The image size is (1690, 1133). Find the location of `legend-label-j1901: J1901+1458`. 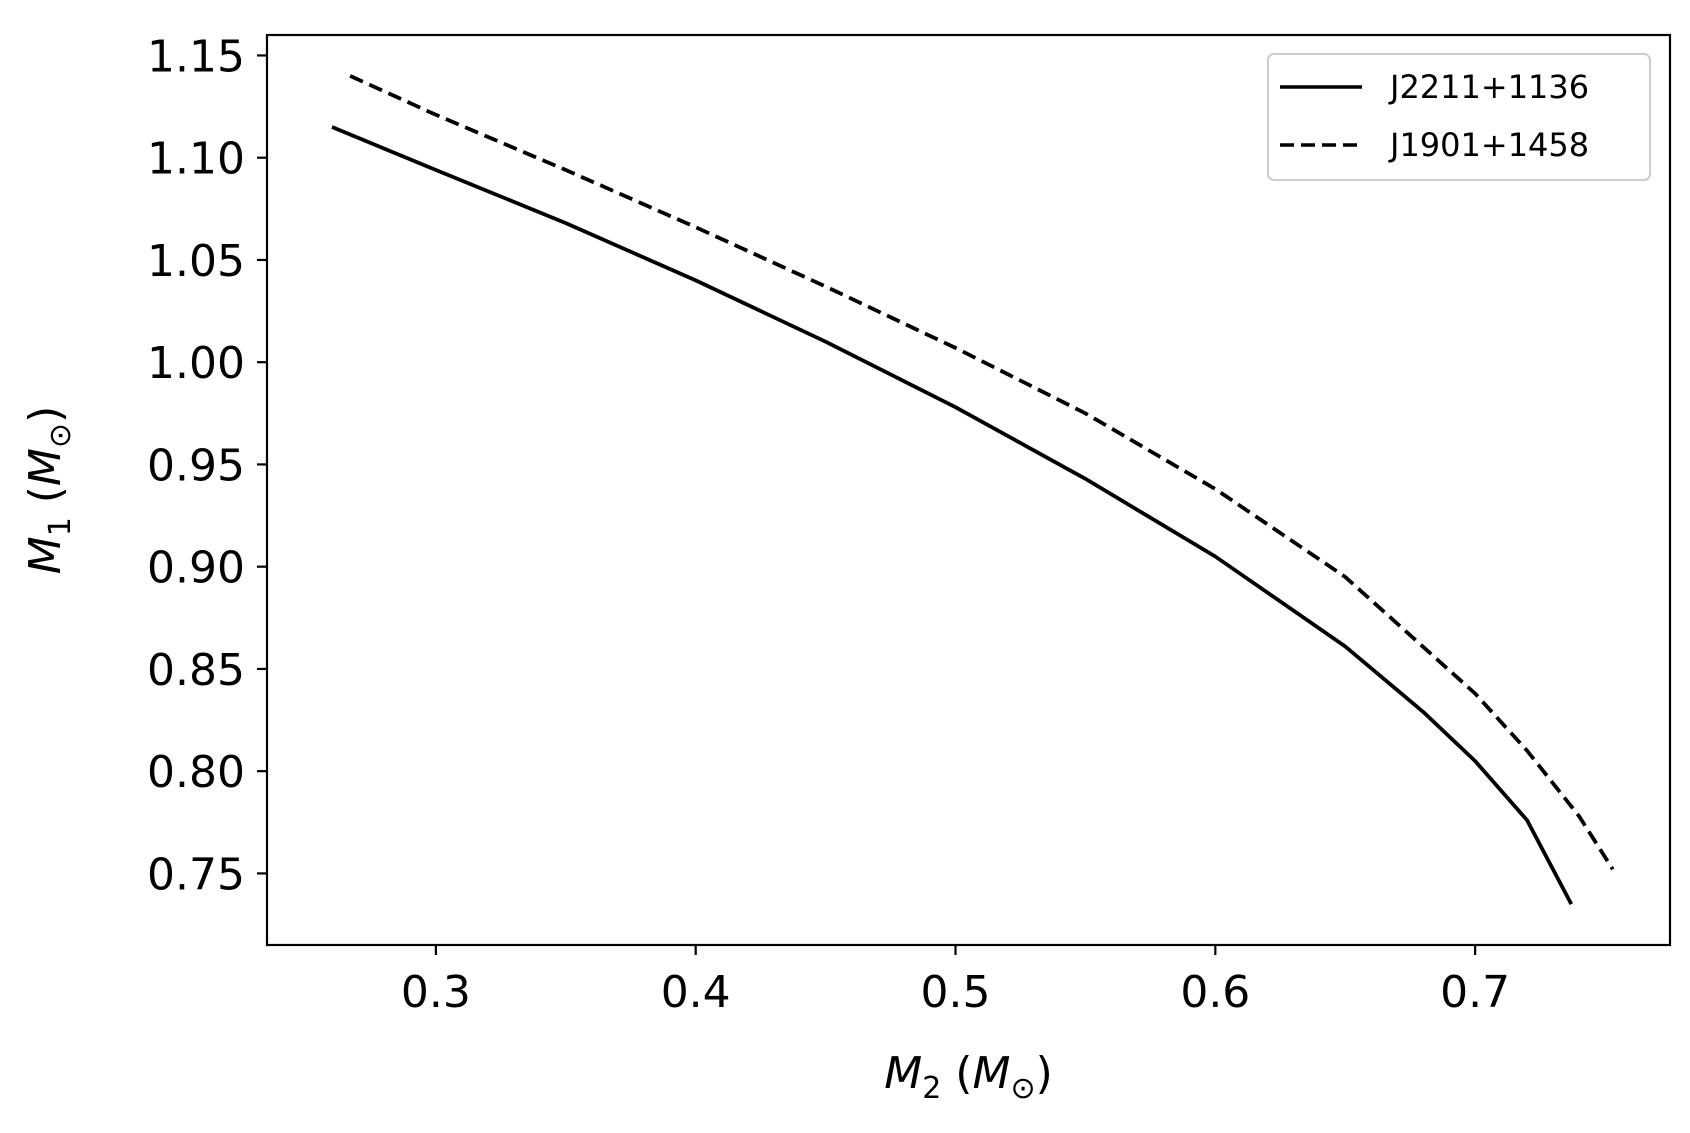

legend-label-j1901: J1901+1458 is located at coordinates (1488, 145).